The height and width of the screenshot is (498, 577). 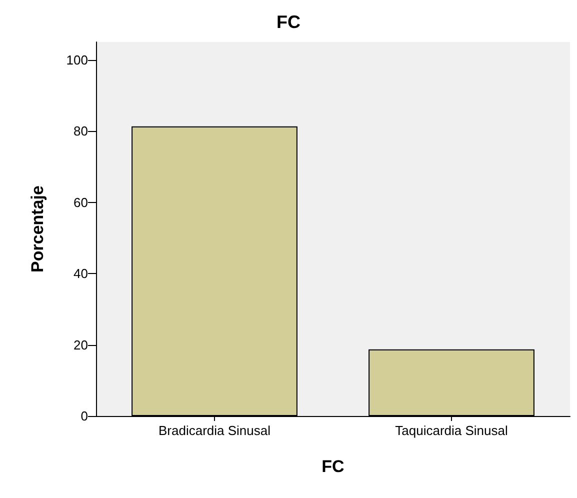 I want to click on x-tick-label: Taquicardia Sinusal, so click(x=451, y=430).